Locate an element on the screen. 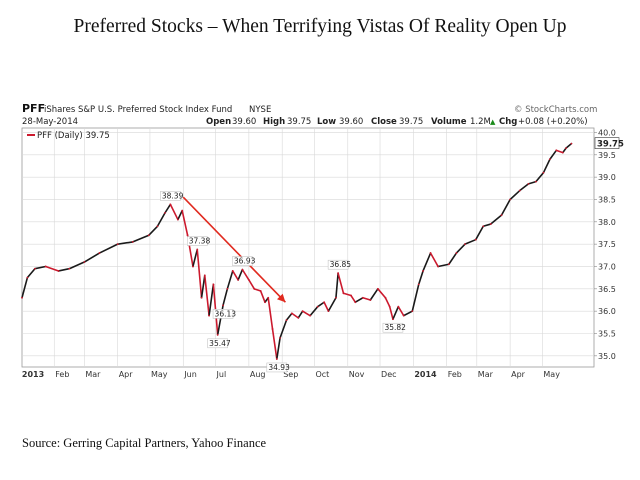 This screenshot has width=640, height=480. open-value: 39.60 is located at coordinates (244, 122).